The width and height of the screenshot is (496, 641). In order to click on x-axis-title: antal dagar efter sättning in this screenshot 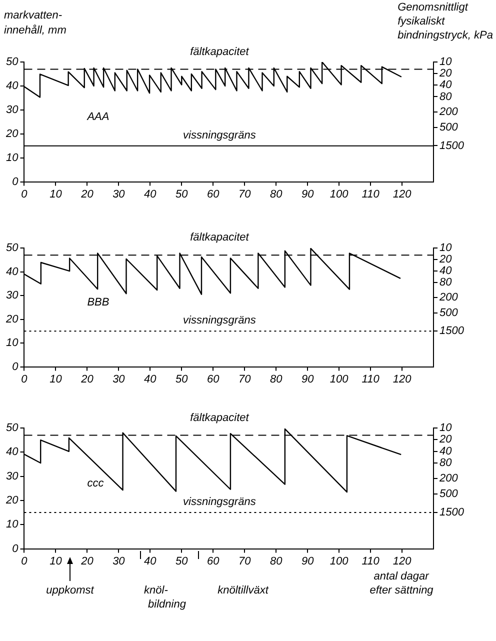, I will do `click(402, 583)`.